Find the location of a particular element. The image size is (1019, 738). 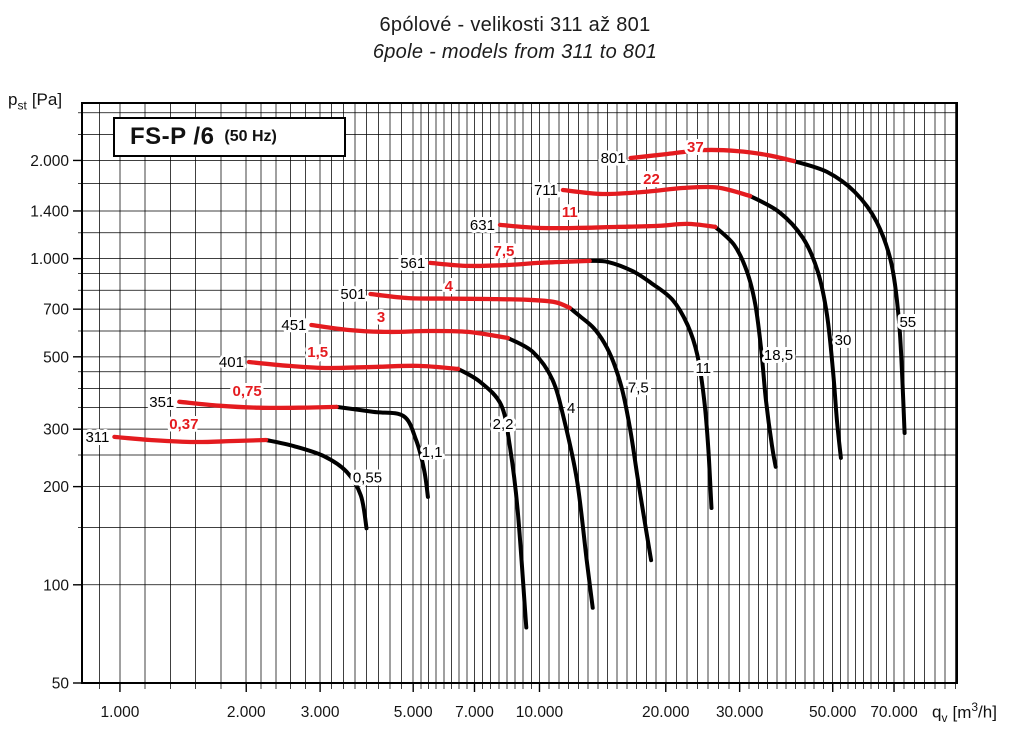

x-axis-unit-exponent: 3 is located at coordinates (975, 707).